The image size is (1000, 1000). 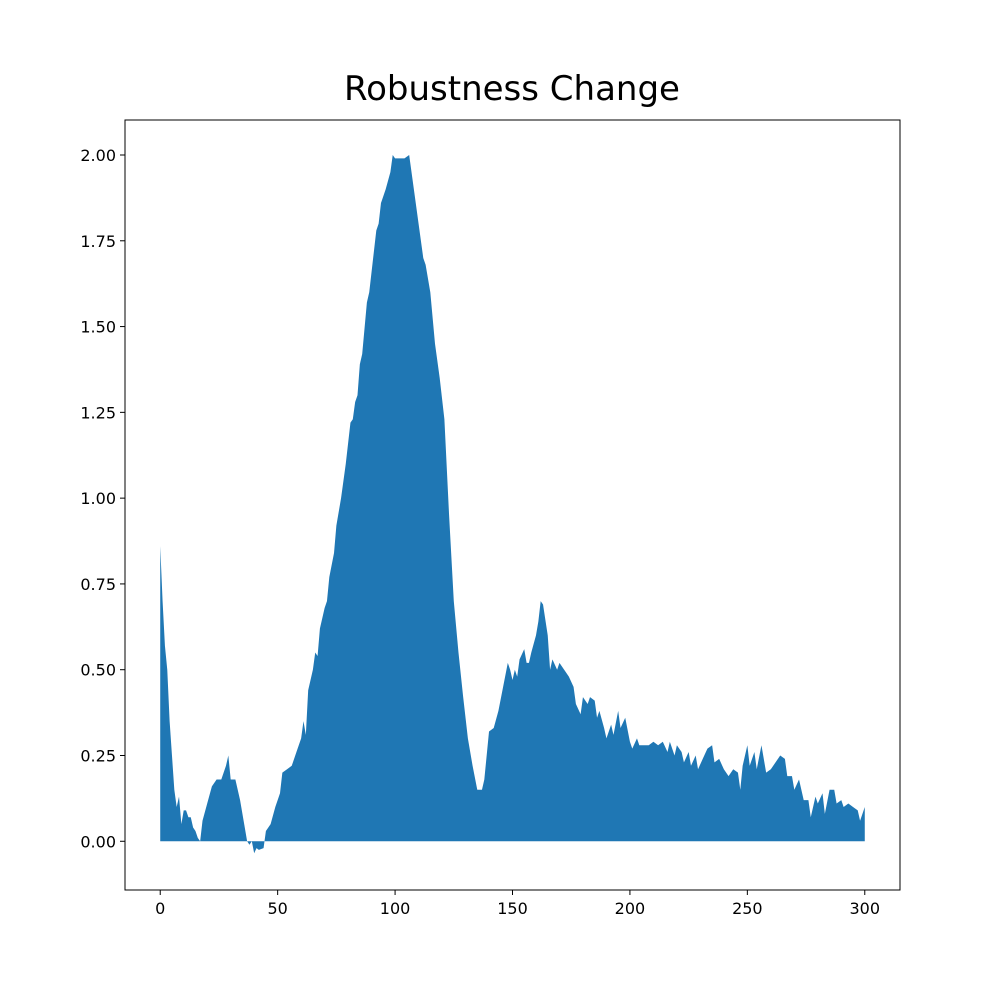 What do you see at coordinates (98, 841) in the screenshot?
I see `y-tick-label: 0.00` at bounding box center [98, 841].